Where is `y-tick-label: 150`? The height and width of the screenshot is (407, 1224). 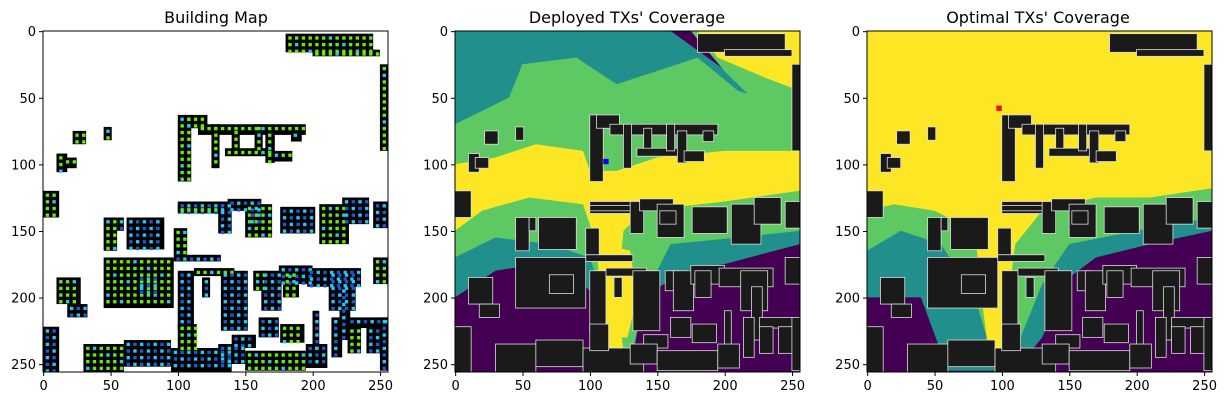 y-tick-label: 150 is located at coordinates (23, 232).